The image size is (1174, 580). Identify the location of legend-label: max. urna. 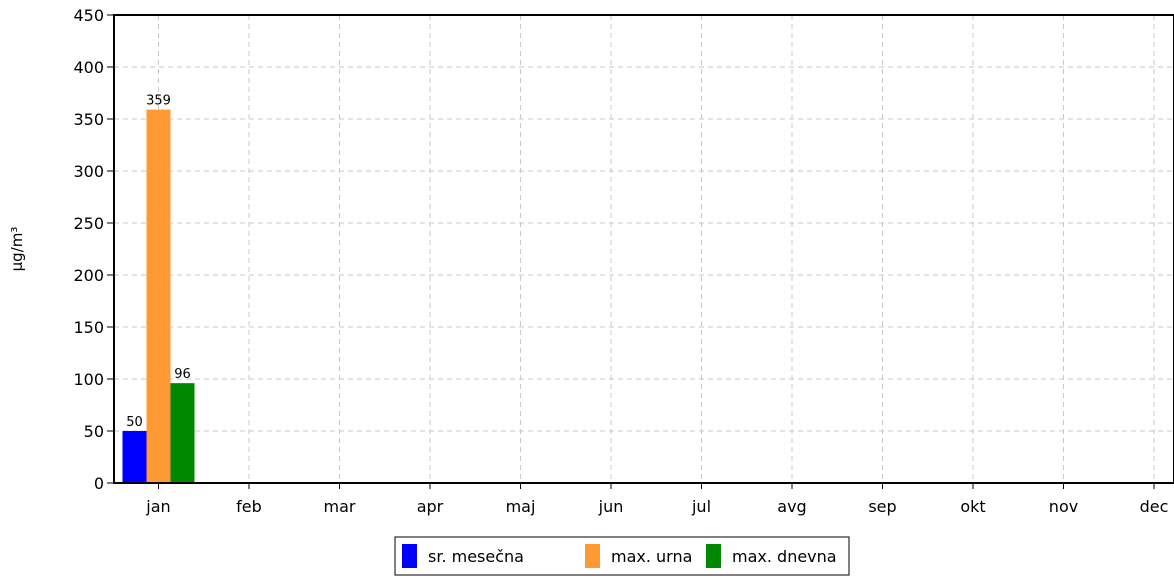
(651, 556).